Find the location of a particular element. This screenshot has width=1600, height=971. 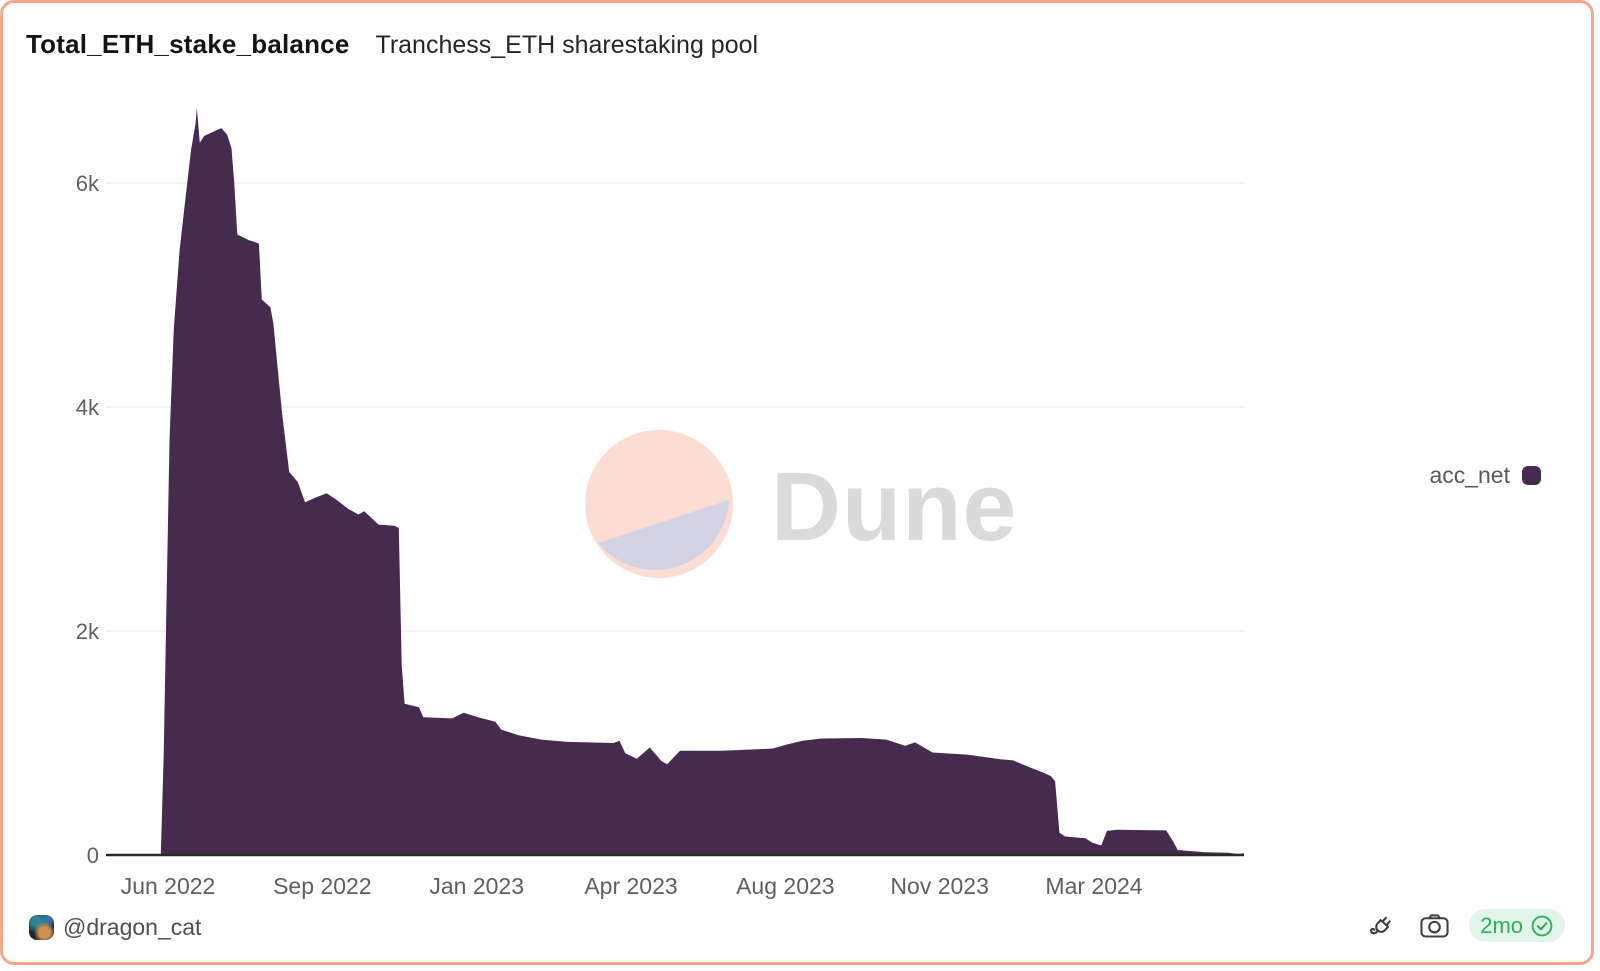

legend-swatch is located at coordinates (1531, 475).